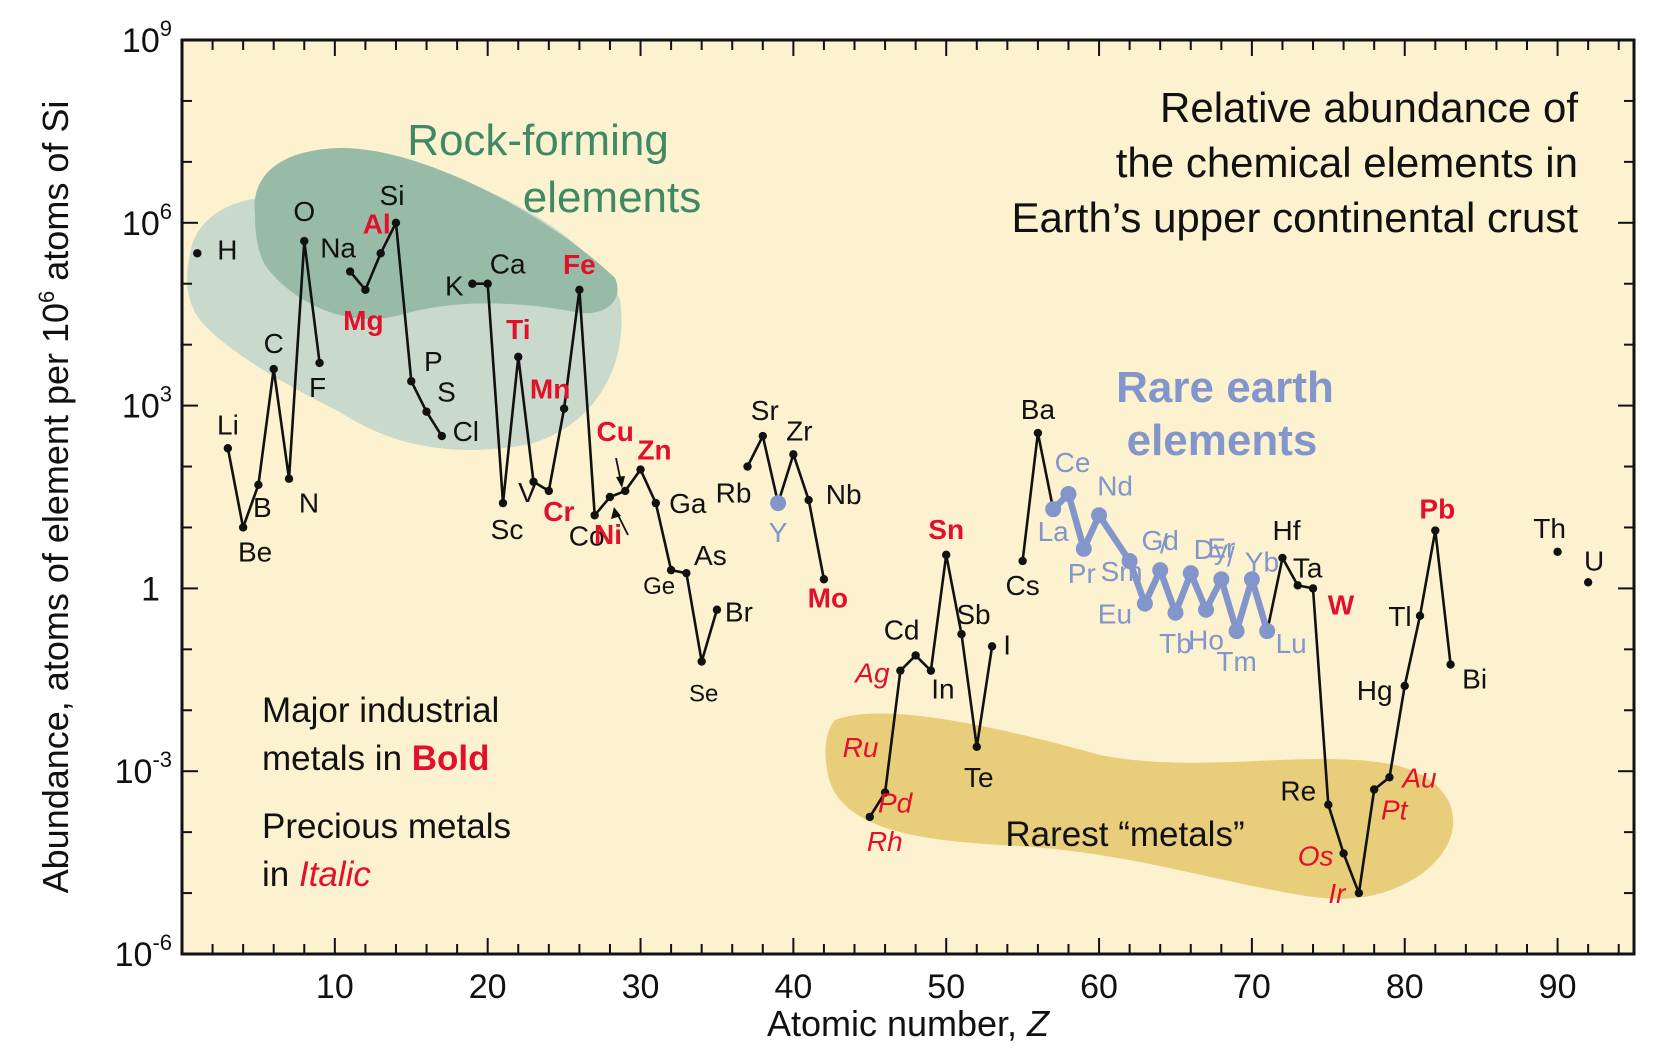 The height and width of the screenshot is (1049, 1672). What do you see at coordinates (55, 196) in the screenshot?
I see `y-axis-label-post: atoms of Si` at bounding box center [55, 196].